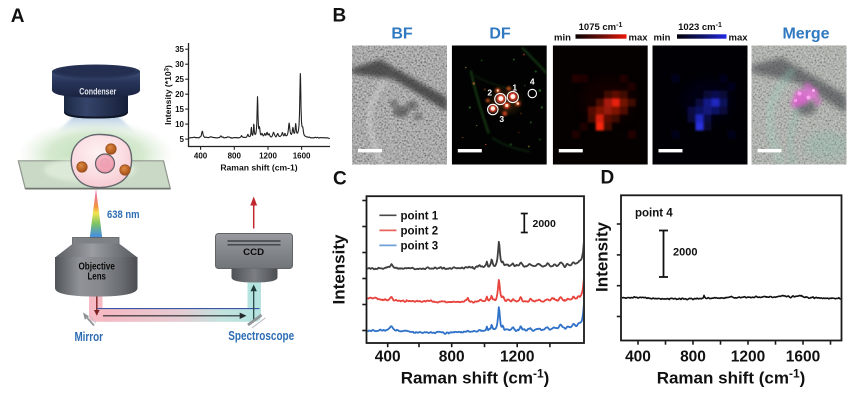  What do you see at coordinates (179, 94) in the screenshot?
I see `svg-text: 20` at bounding box center [179, 94].